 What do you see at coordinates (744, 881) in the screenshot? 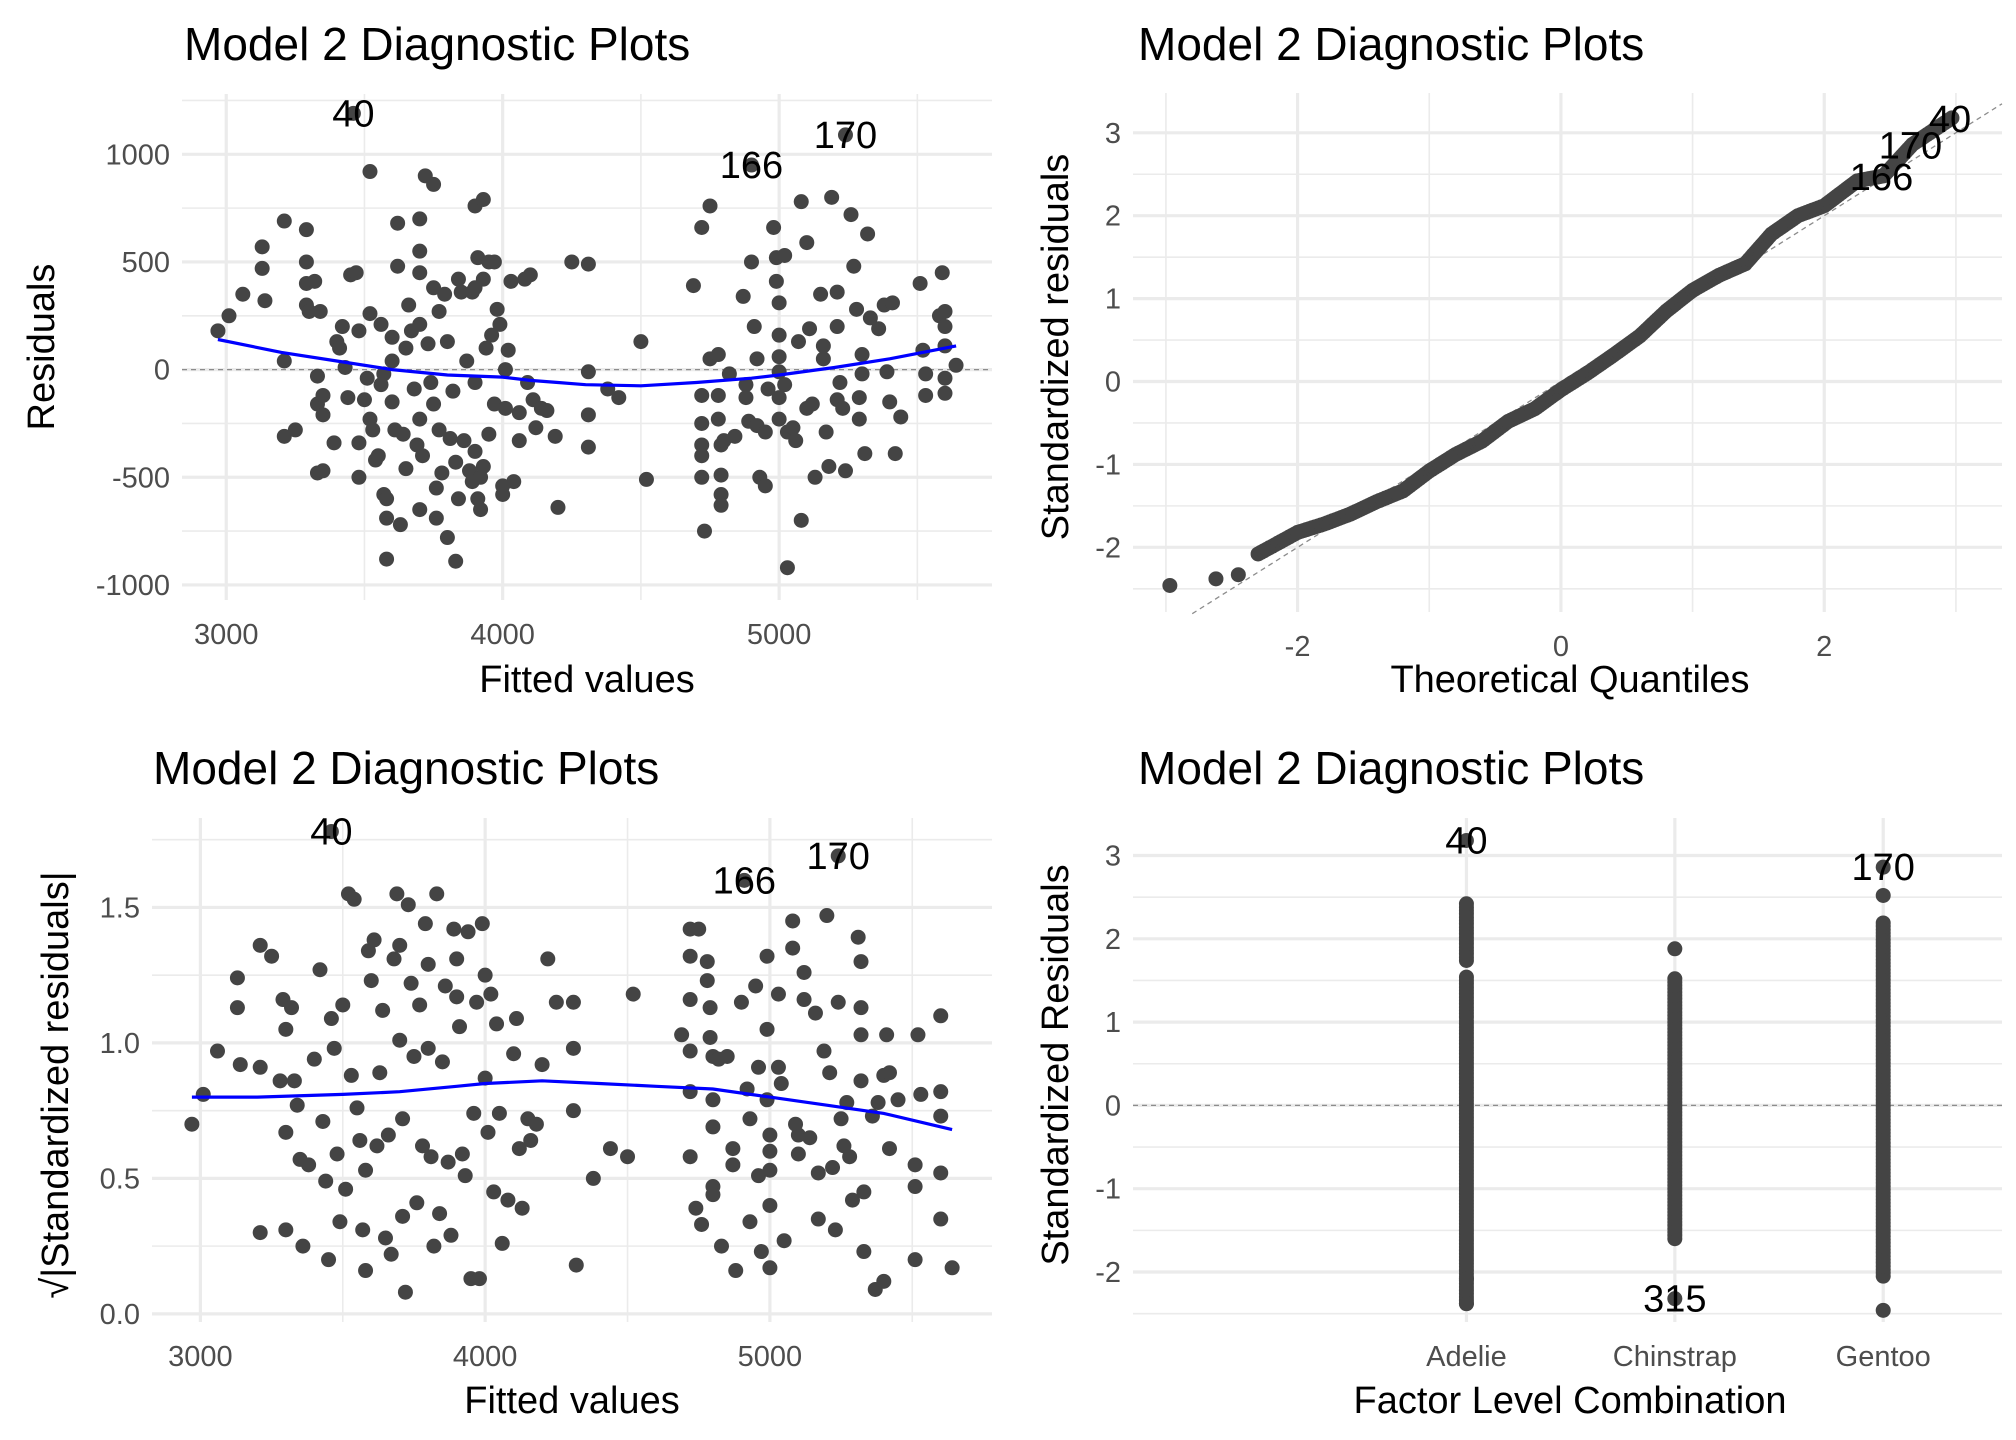
I see `outlier-label: 166` at bounding box center [744, 881].